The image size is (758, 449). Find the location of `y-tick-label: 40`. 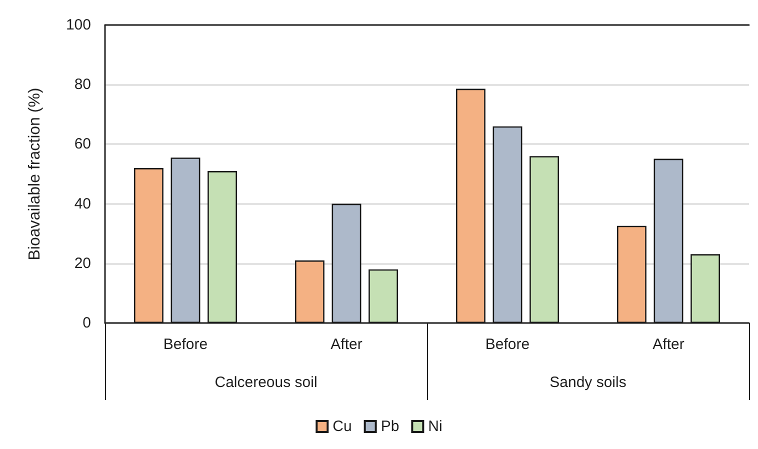

y-tick-label: 40 is located at coordinates (82, 203).